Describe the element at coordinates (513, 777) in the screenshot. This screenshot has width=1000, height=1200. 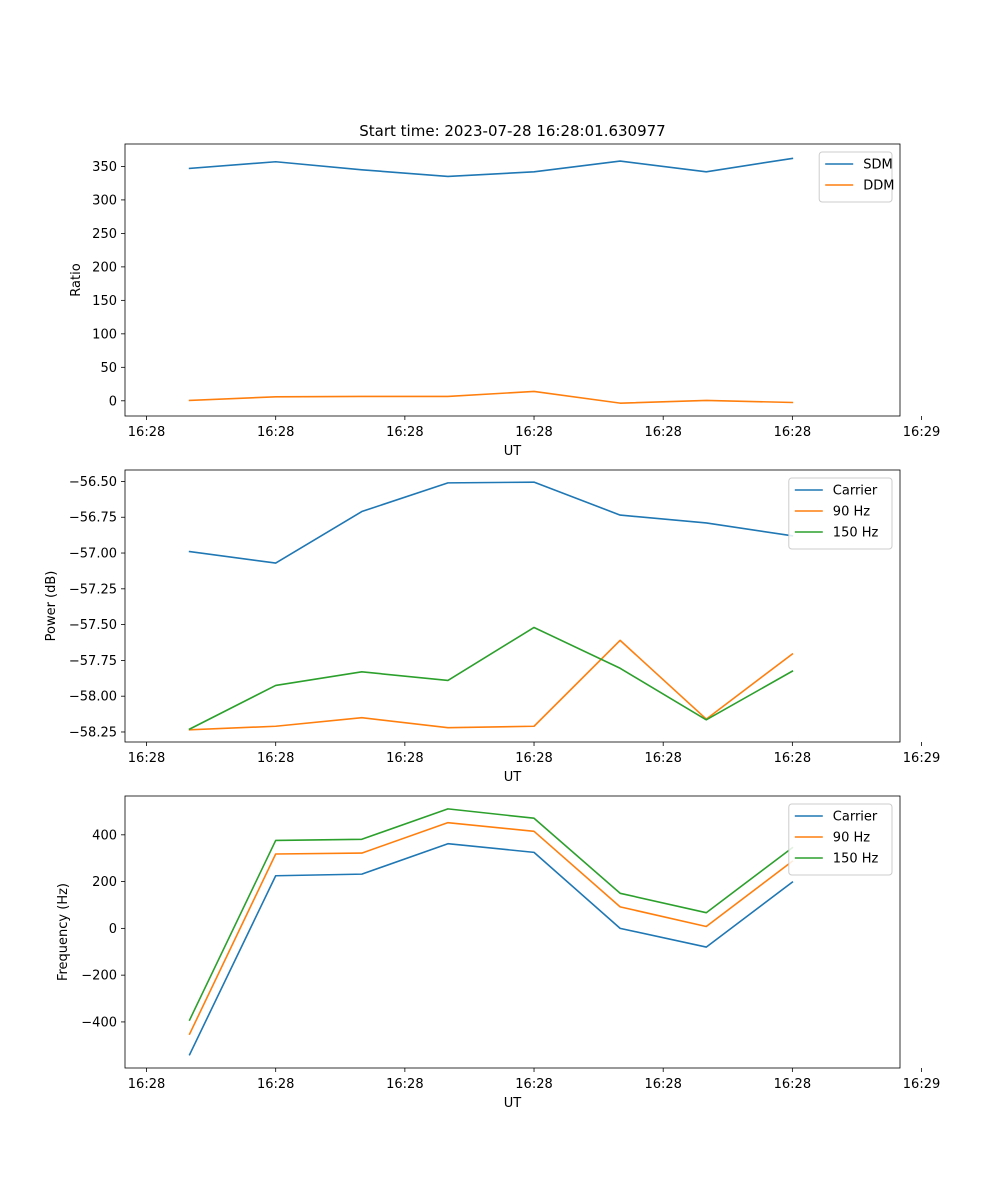
I see `power-x-axis-label: UT` at that location.